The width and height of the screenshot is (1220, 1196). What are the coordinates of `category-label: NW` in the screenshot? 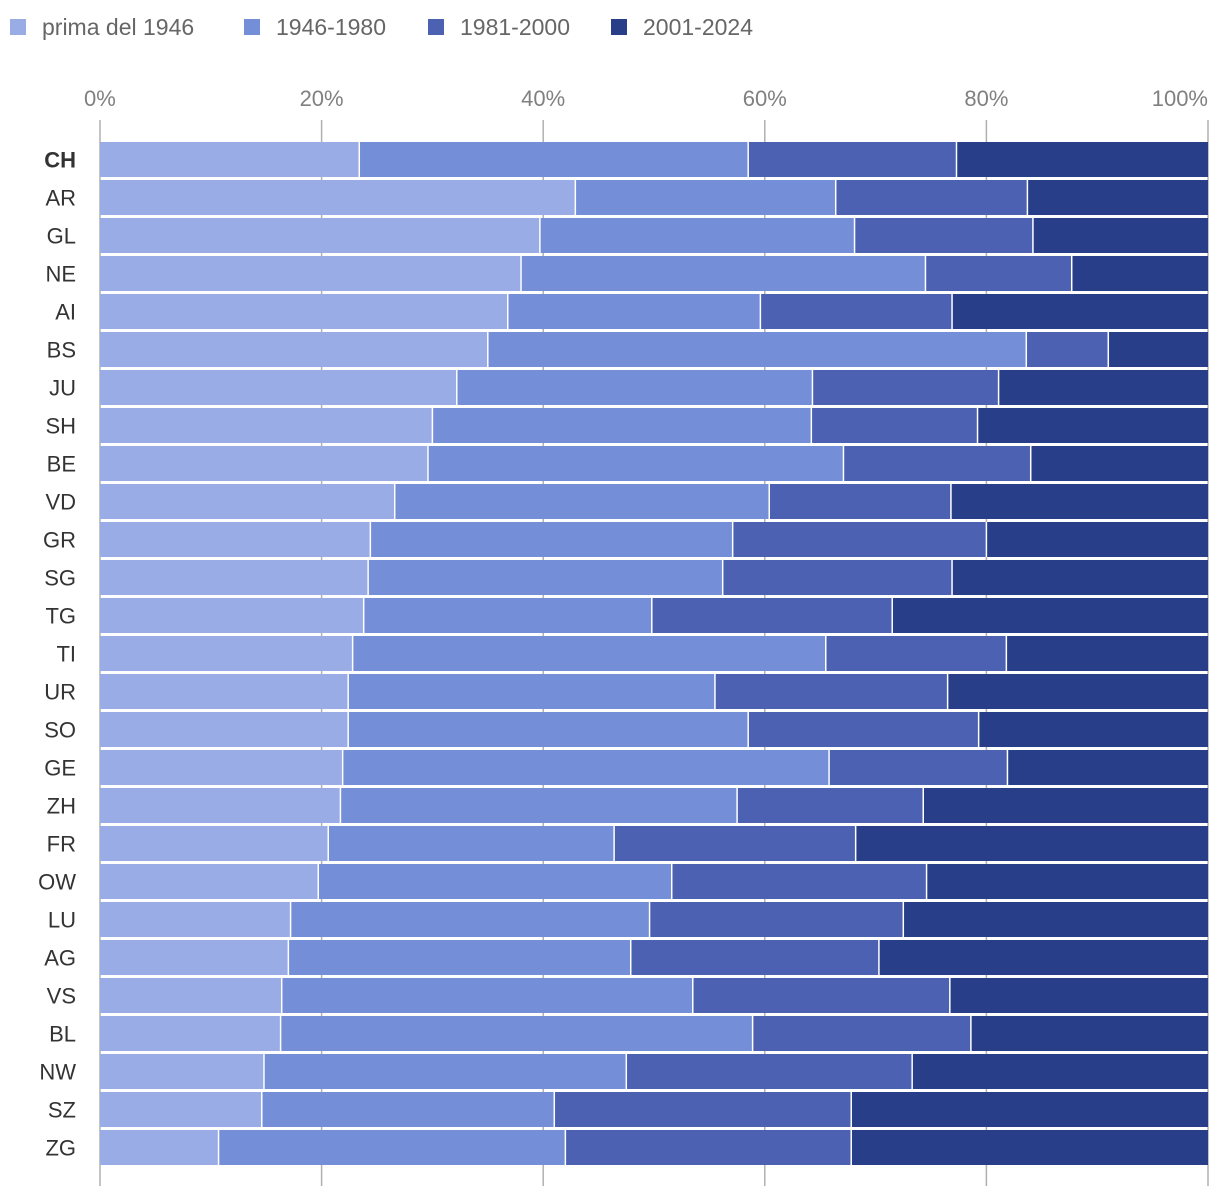 It's located at (57, 1072).